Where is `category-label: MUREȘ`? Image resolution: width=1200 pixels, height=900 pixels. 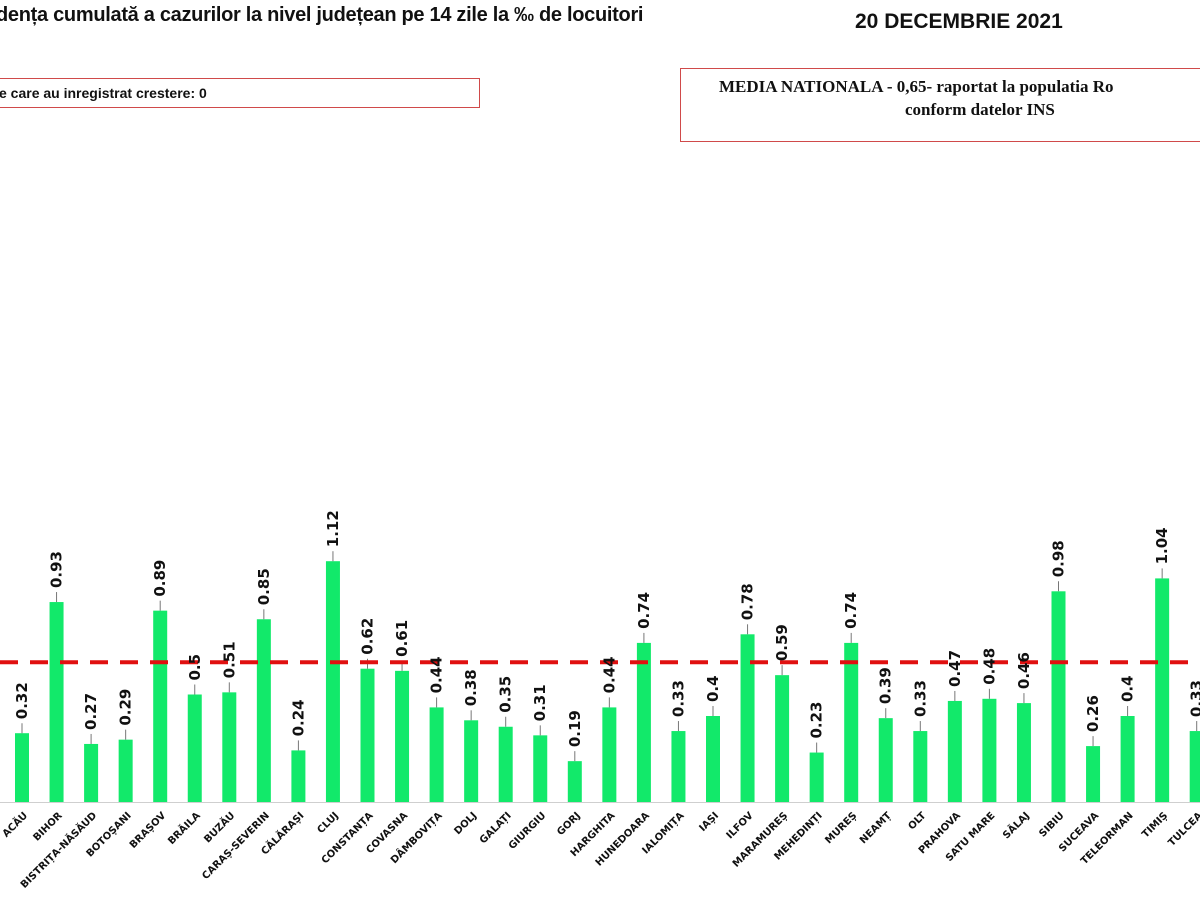
category-label: MUREȘ is located at coordinates (841, 828).